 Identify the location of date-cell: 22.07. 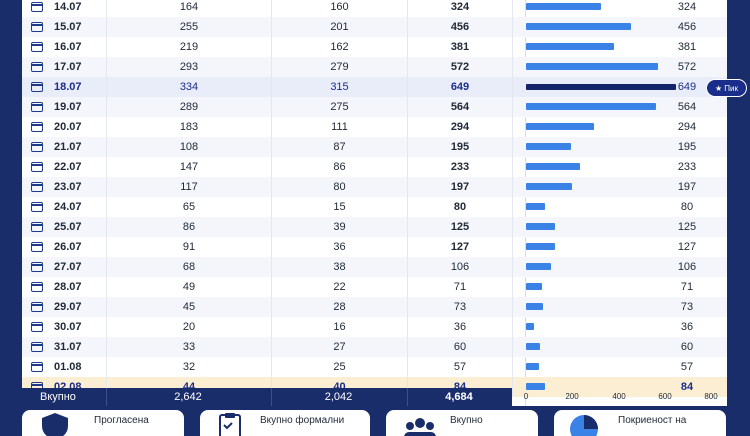
(68, 167).